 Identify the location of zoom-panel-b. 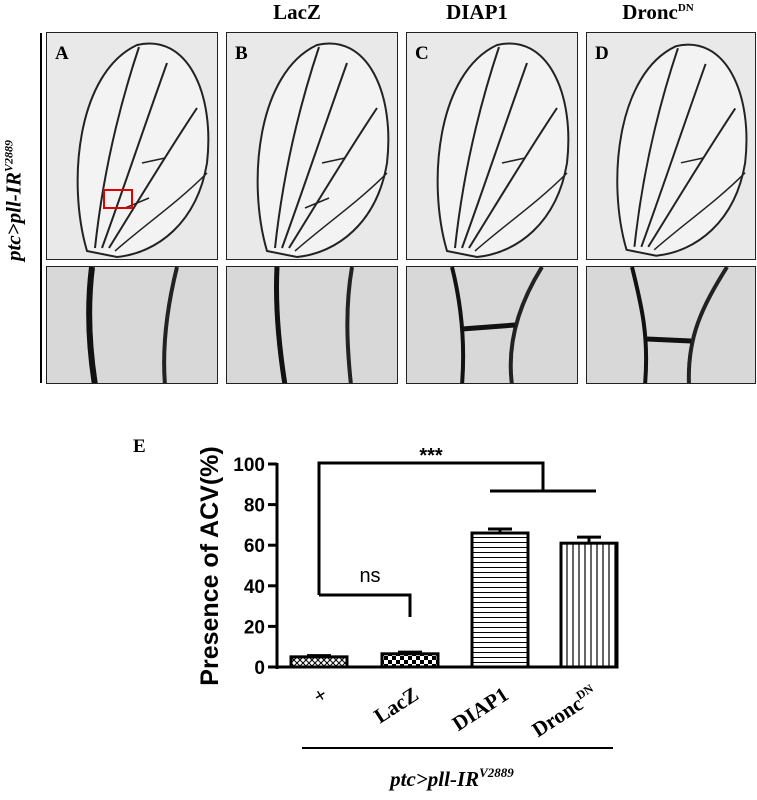
(312, 325).